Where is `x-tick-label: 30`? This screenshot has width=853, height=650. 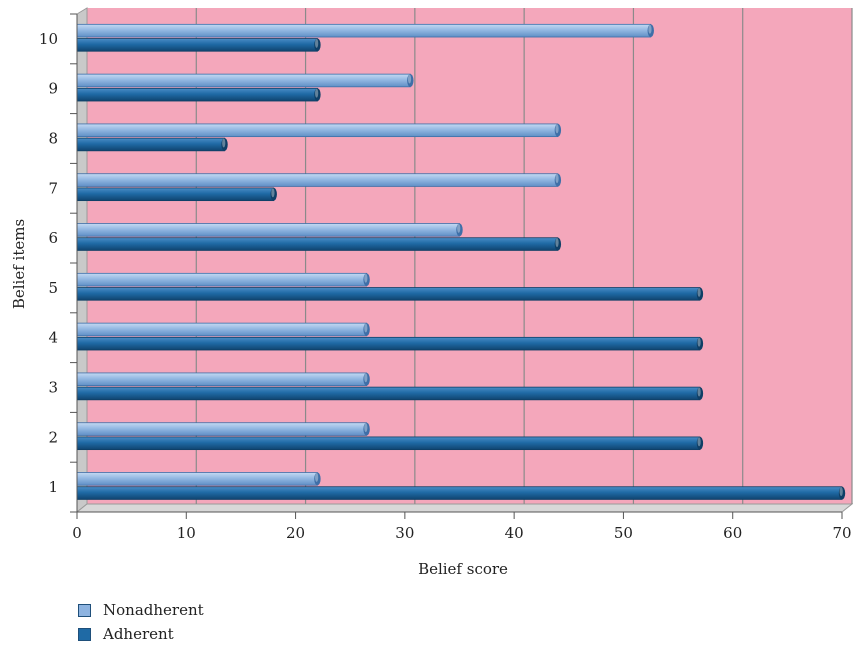
x-tick-label: 30 is located at coordinates (404, 533).